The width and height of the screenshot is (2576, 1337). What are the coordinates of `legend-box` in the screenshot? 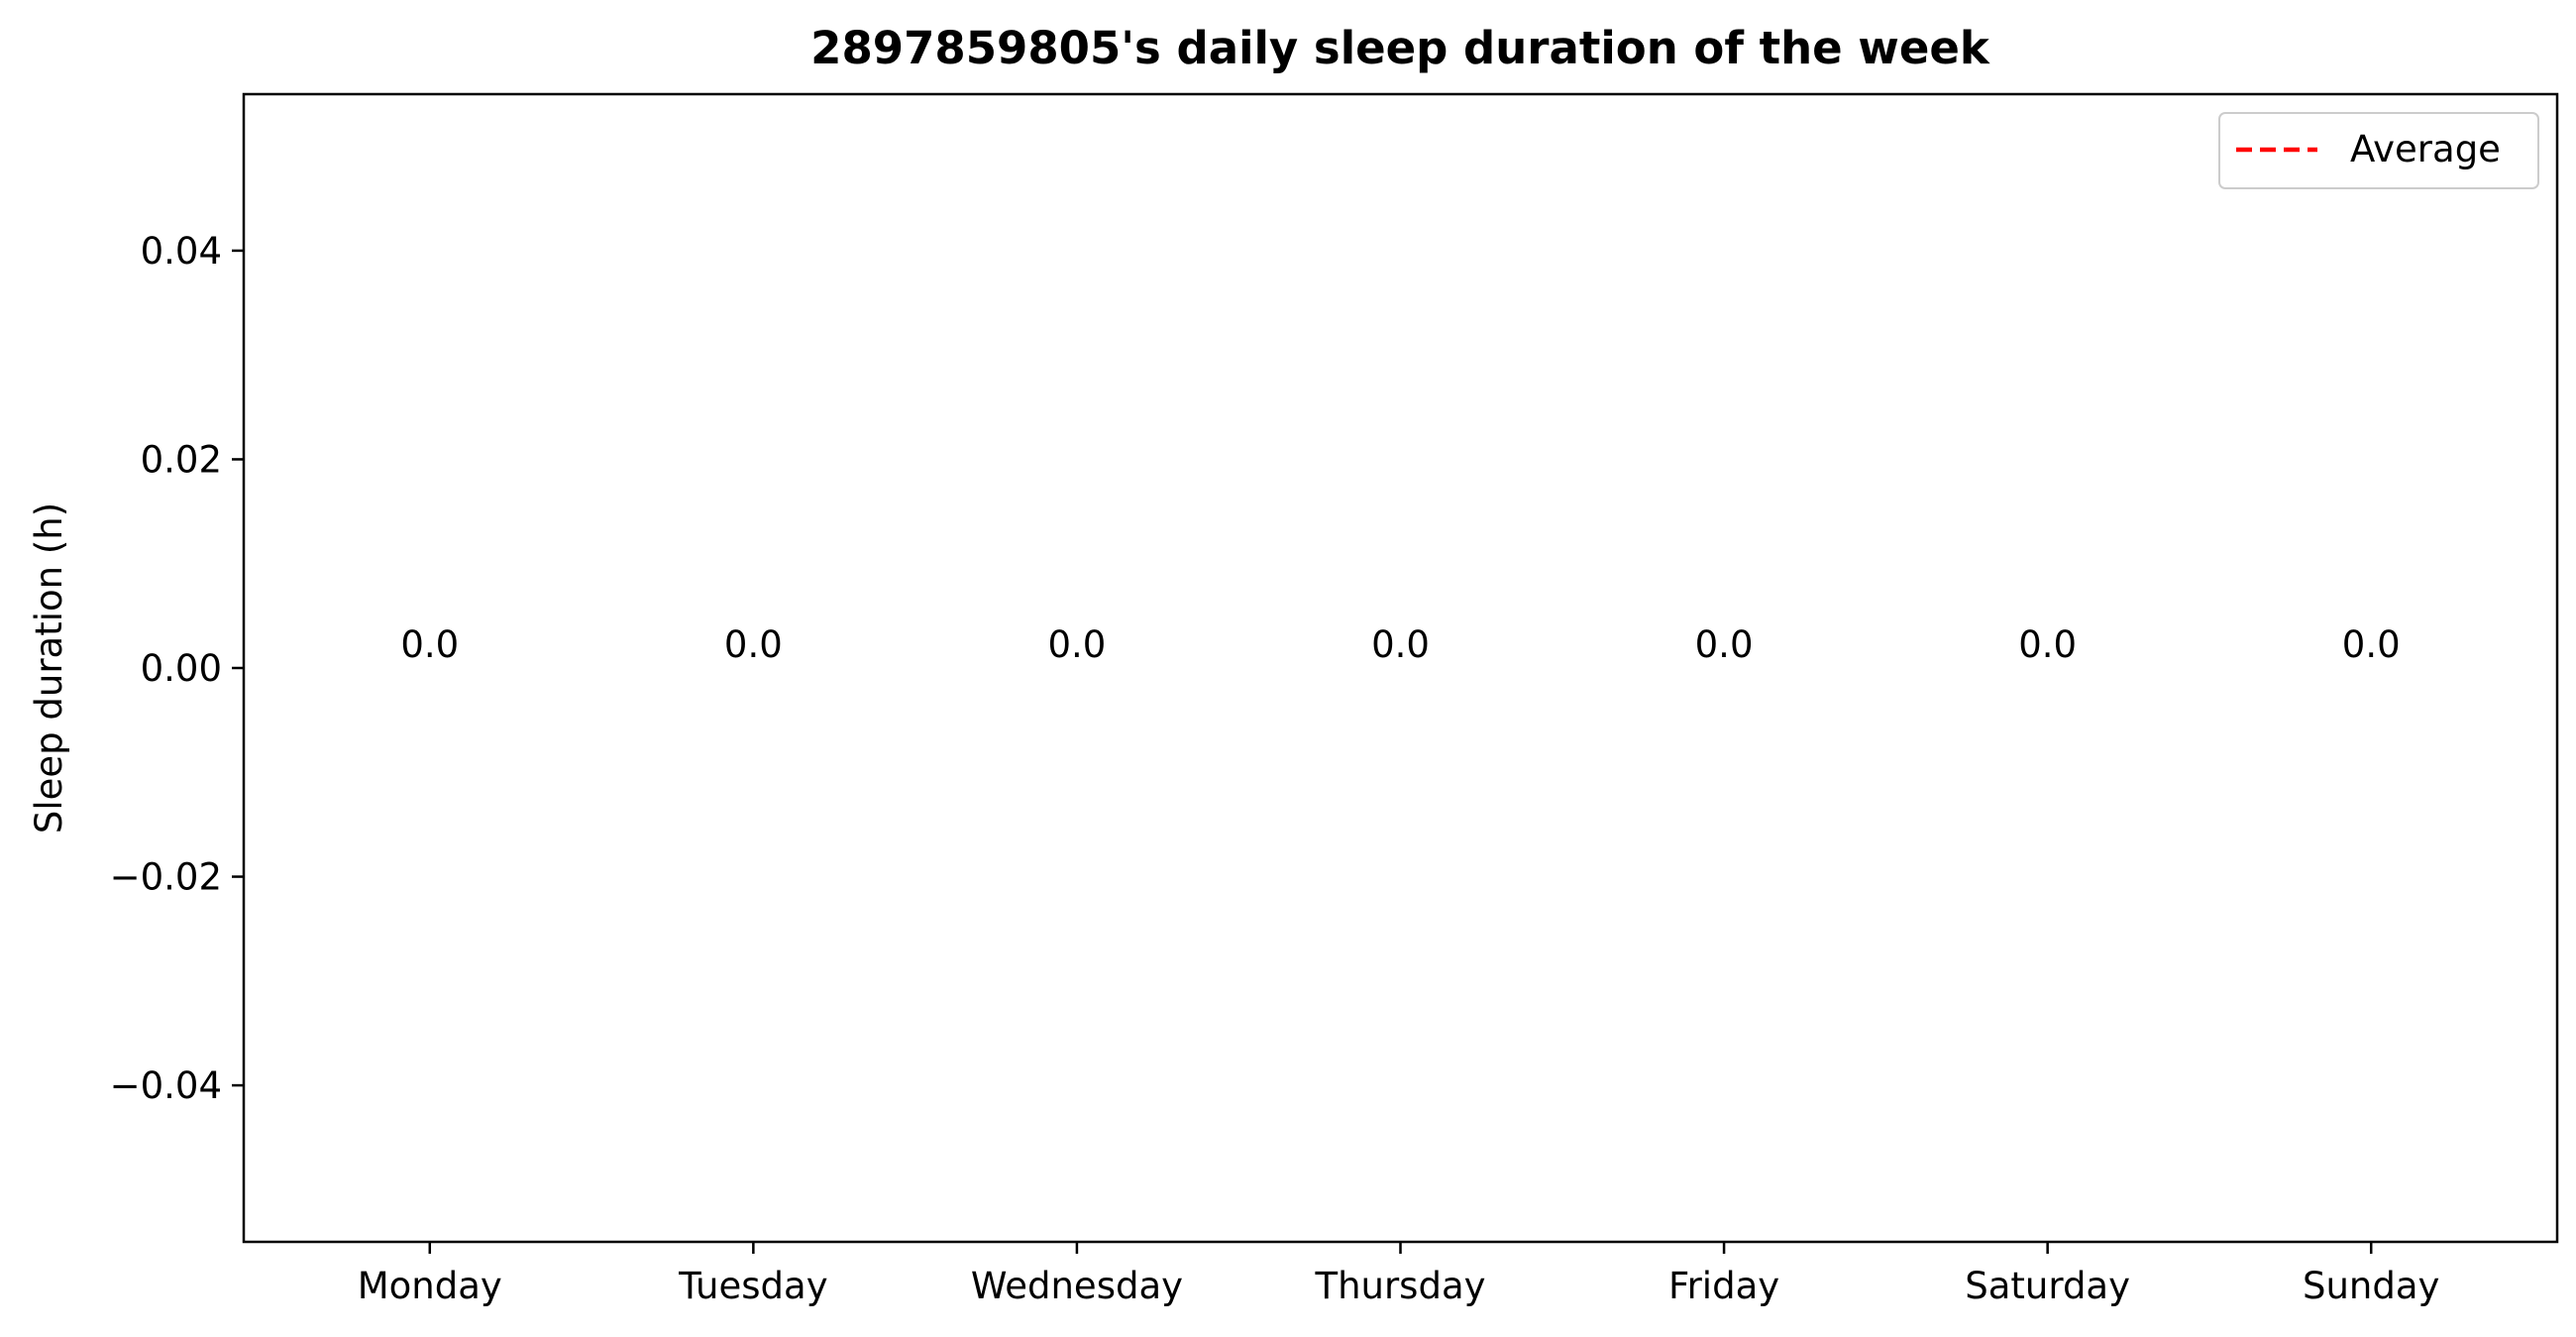 It's located at (2378, 150).